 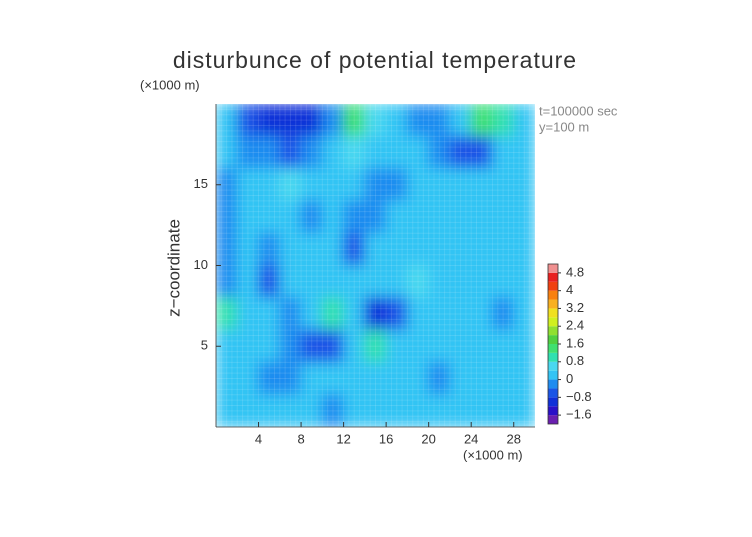 What do you see at coordinates (386, 438) in the screenshot?
I see `x-tick-label: 16` at bounding box center [386, 438].